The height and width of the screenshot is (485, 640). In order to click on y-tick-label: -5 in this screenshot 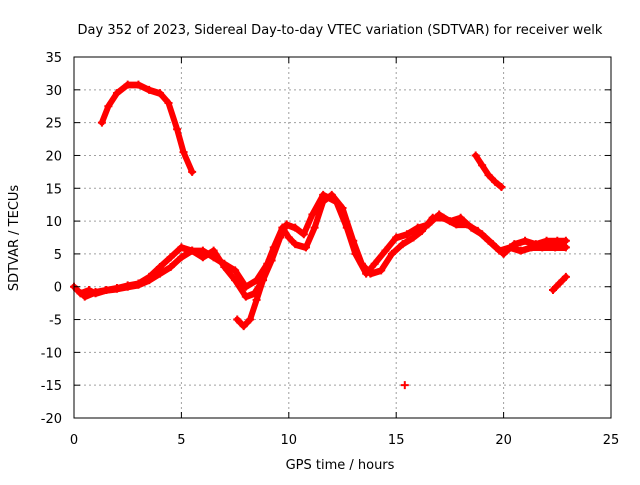, I will do `click(55, 321)`.